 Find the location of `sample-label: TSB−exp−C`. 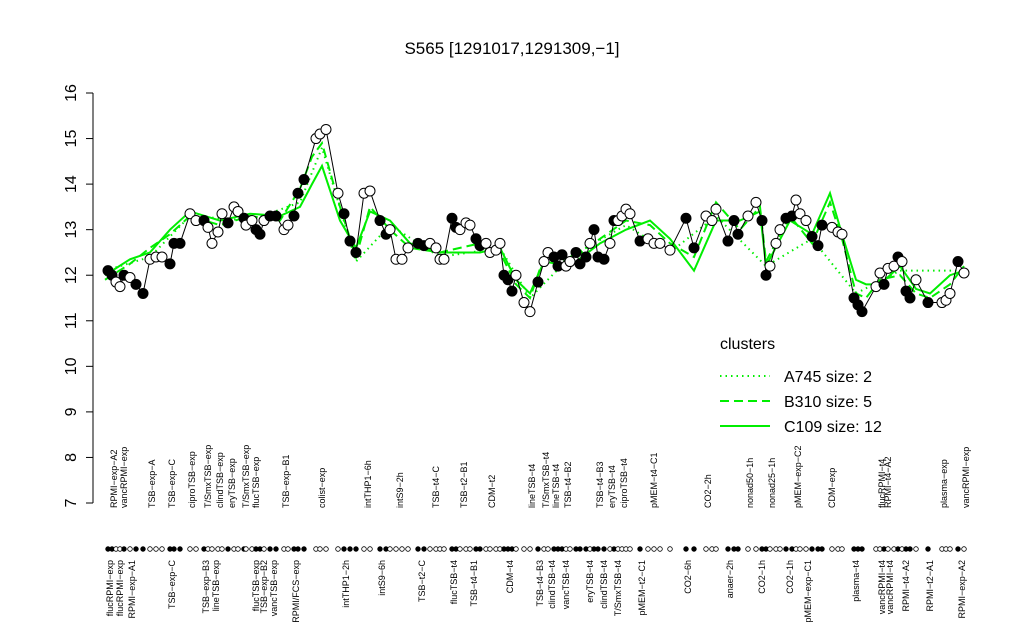

sample-label: TSB−exp−C is located at coordinates (172, 585).